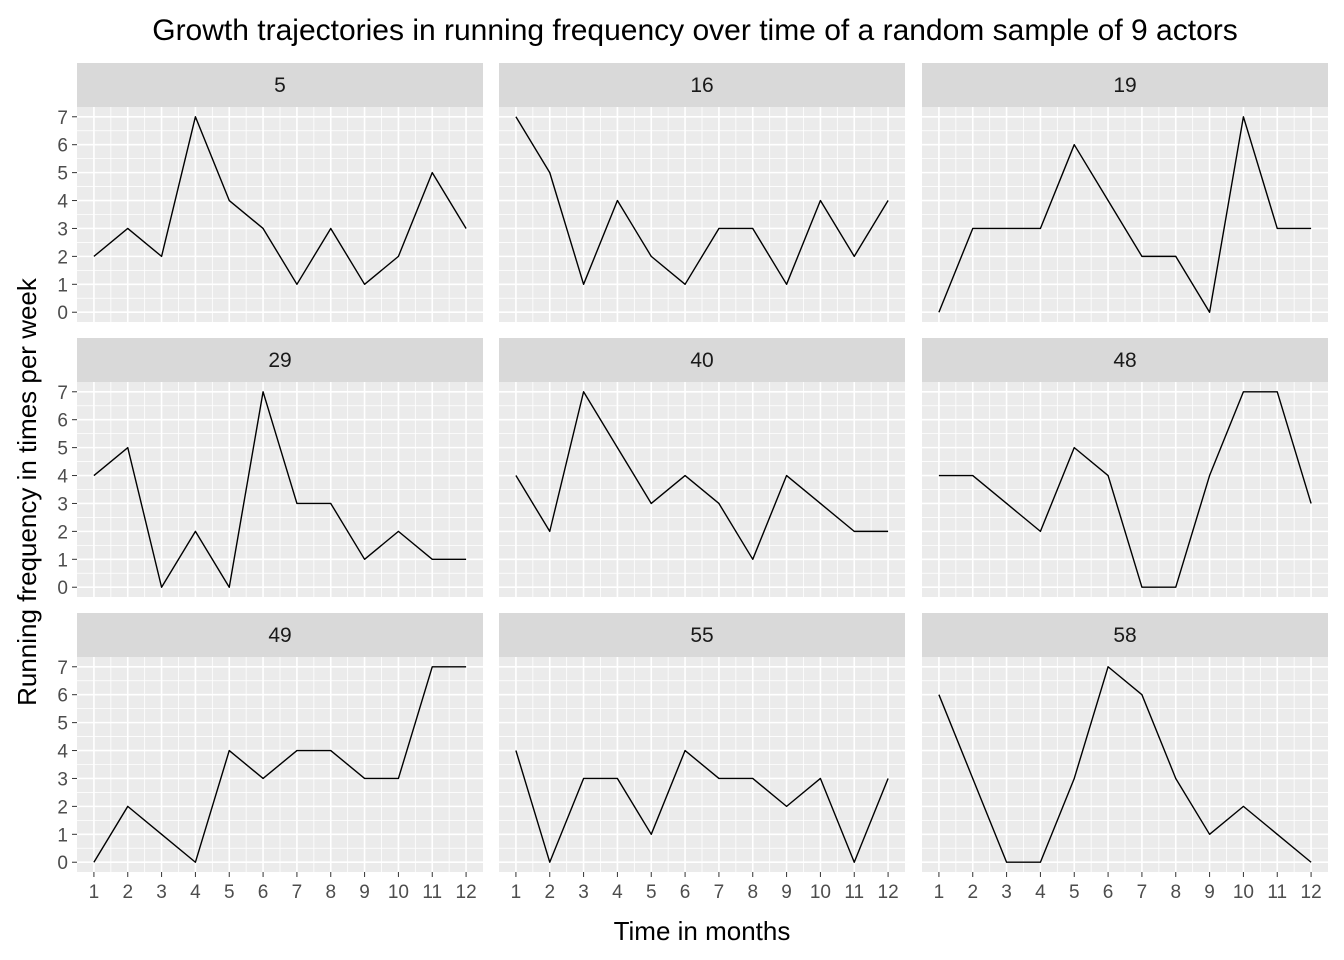 This screenshot has width=1344, height=960. I want to click on facet-strip-label: 40, so click(701, 360).